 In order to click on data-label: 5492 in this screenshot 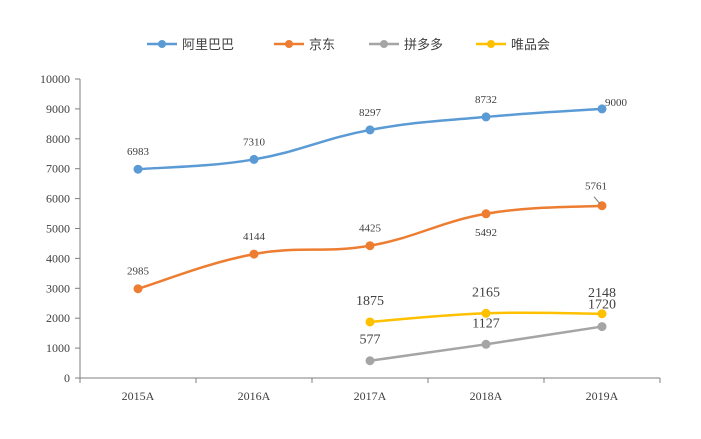, I will do `click(486, 233)`.